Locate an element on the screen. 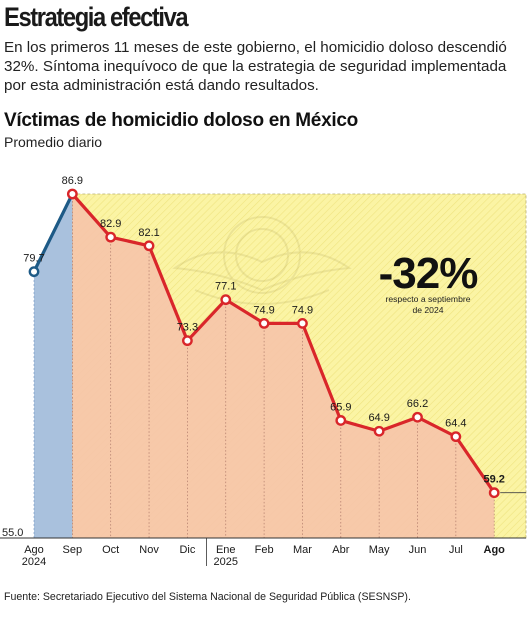 This screenshot has height=620, width=527. data-label: 86.9 is located at coordinates (72, 181).